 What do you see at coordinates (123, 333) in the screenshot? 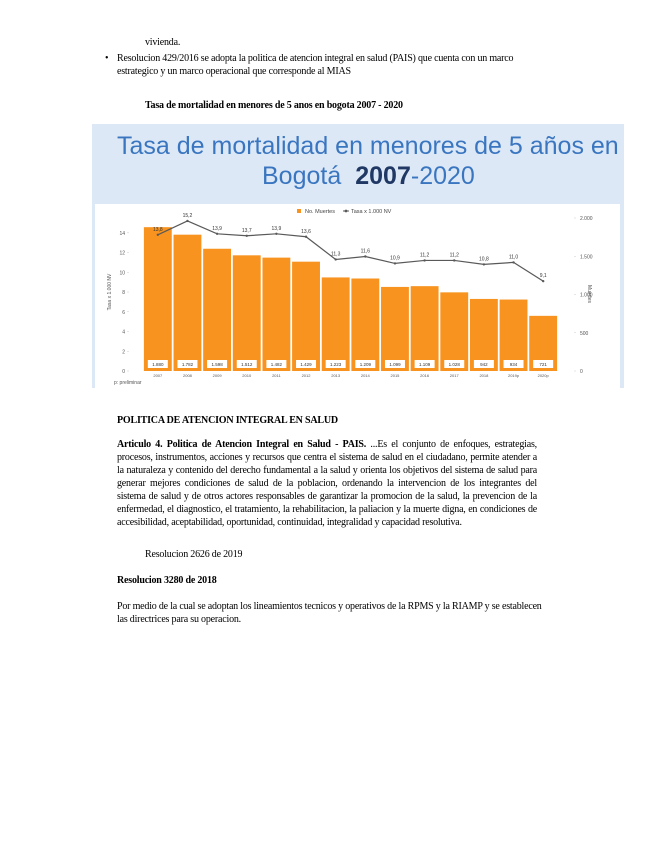
I see `y-tick-label: 4` at bounding box center [123, 333].